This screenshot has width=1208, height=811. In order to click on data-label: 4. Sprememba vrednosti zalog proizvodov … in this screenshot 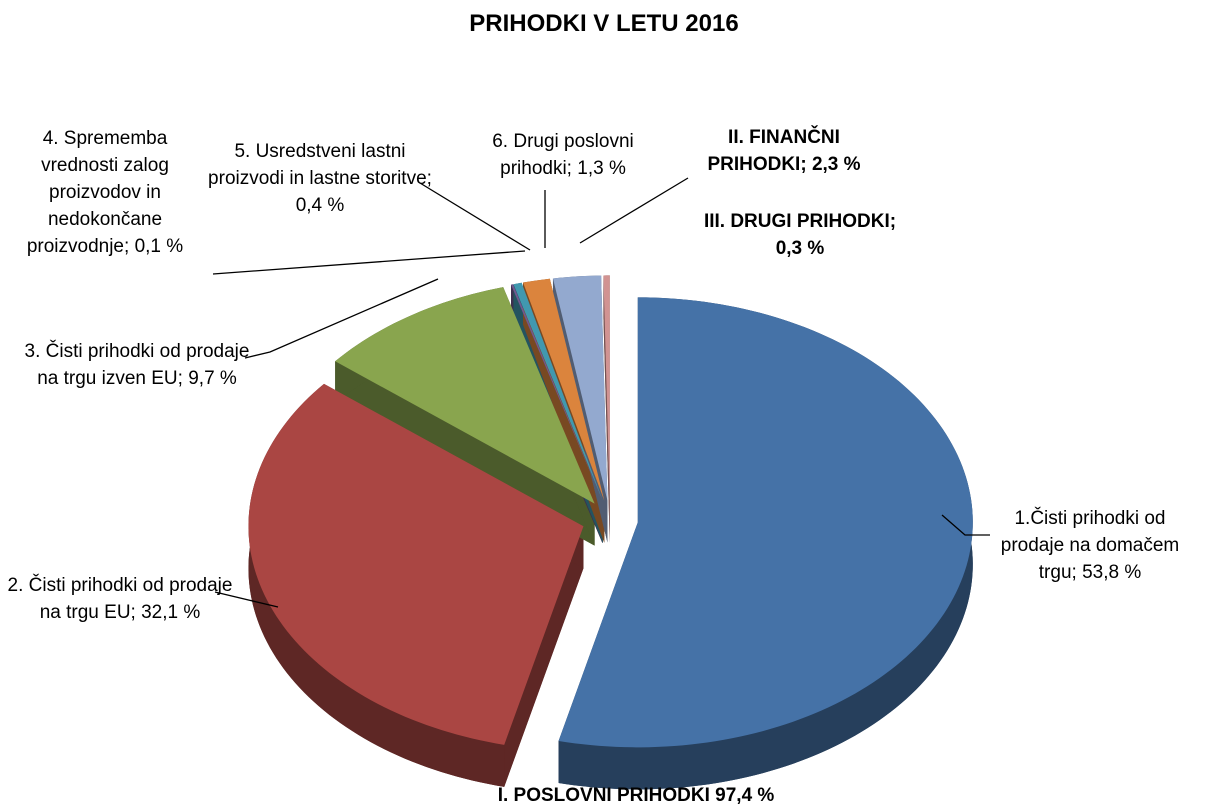, I will do `click(105, 192)`.